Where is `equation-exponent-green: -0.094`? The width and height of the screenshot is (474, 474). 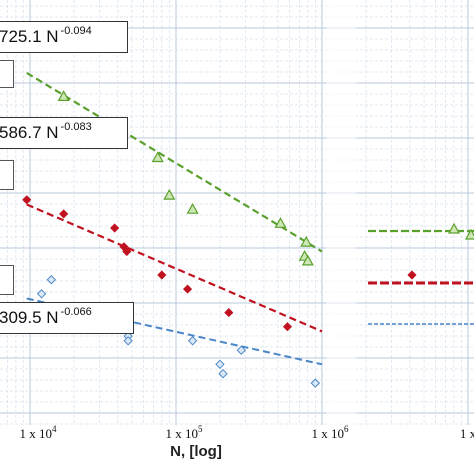 equation-exponent-green: -0.094 is located at coordinates (76, 31).